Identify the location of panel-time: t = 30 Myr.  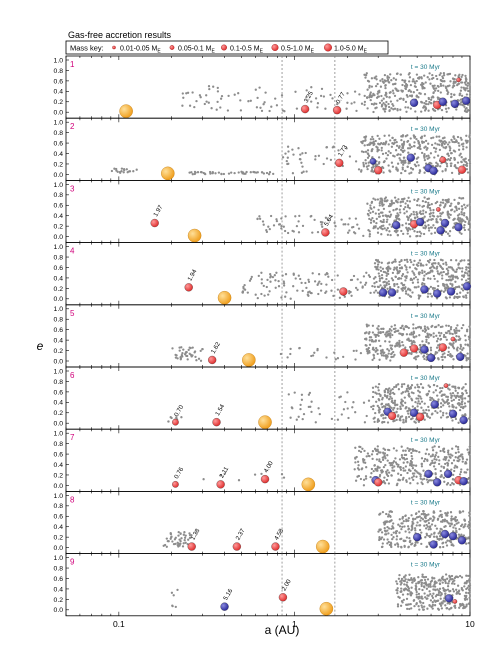
(426, 502).